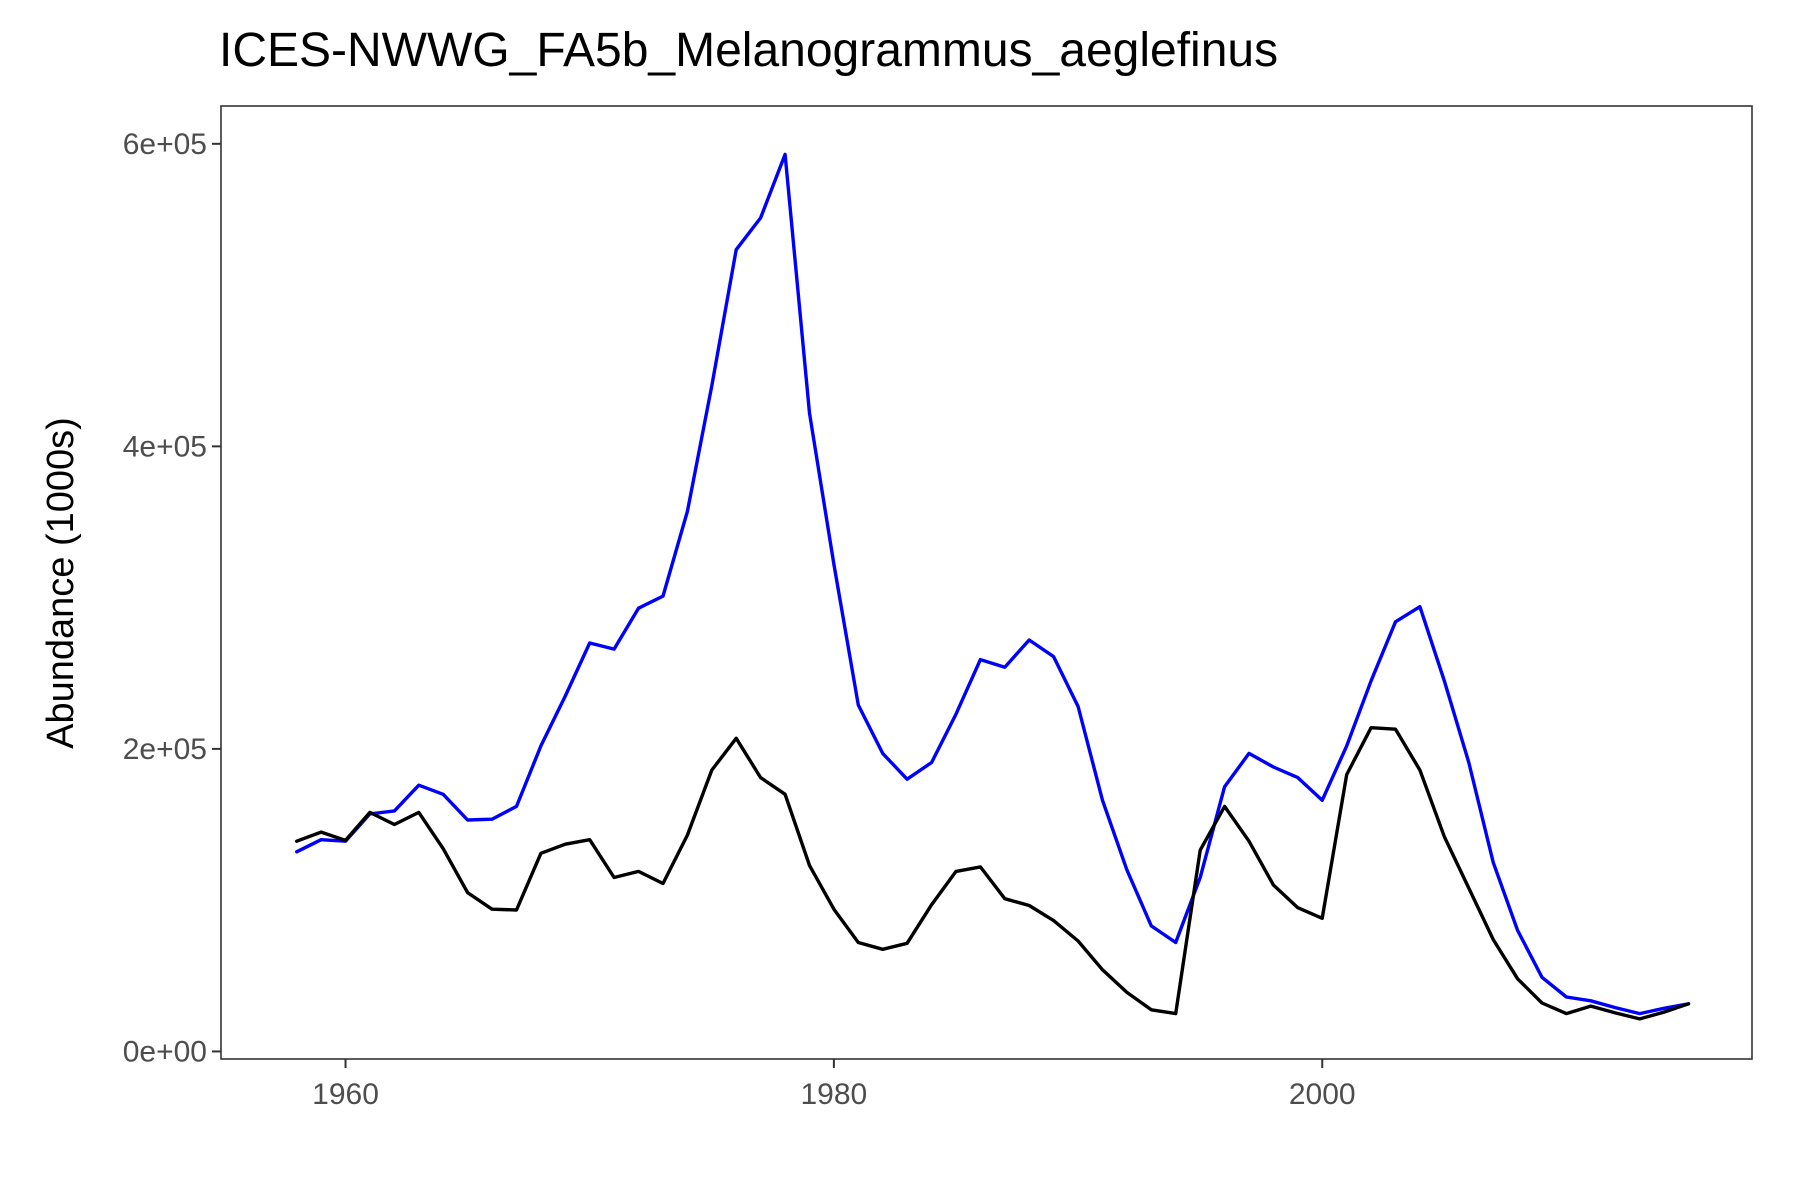 The width and height of the screenshot is (1800, 1200). I want to click on x-tick-label: 1980, so click(834, 1094).